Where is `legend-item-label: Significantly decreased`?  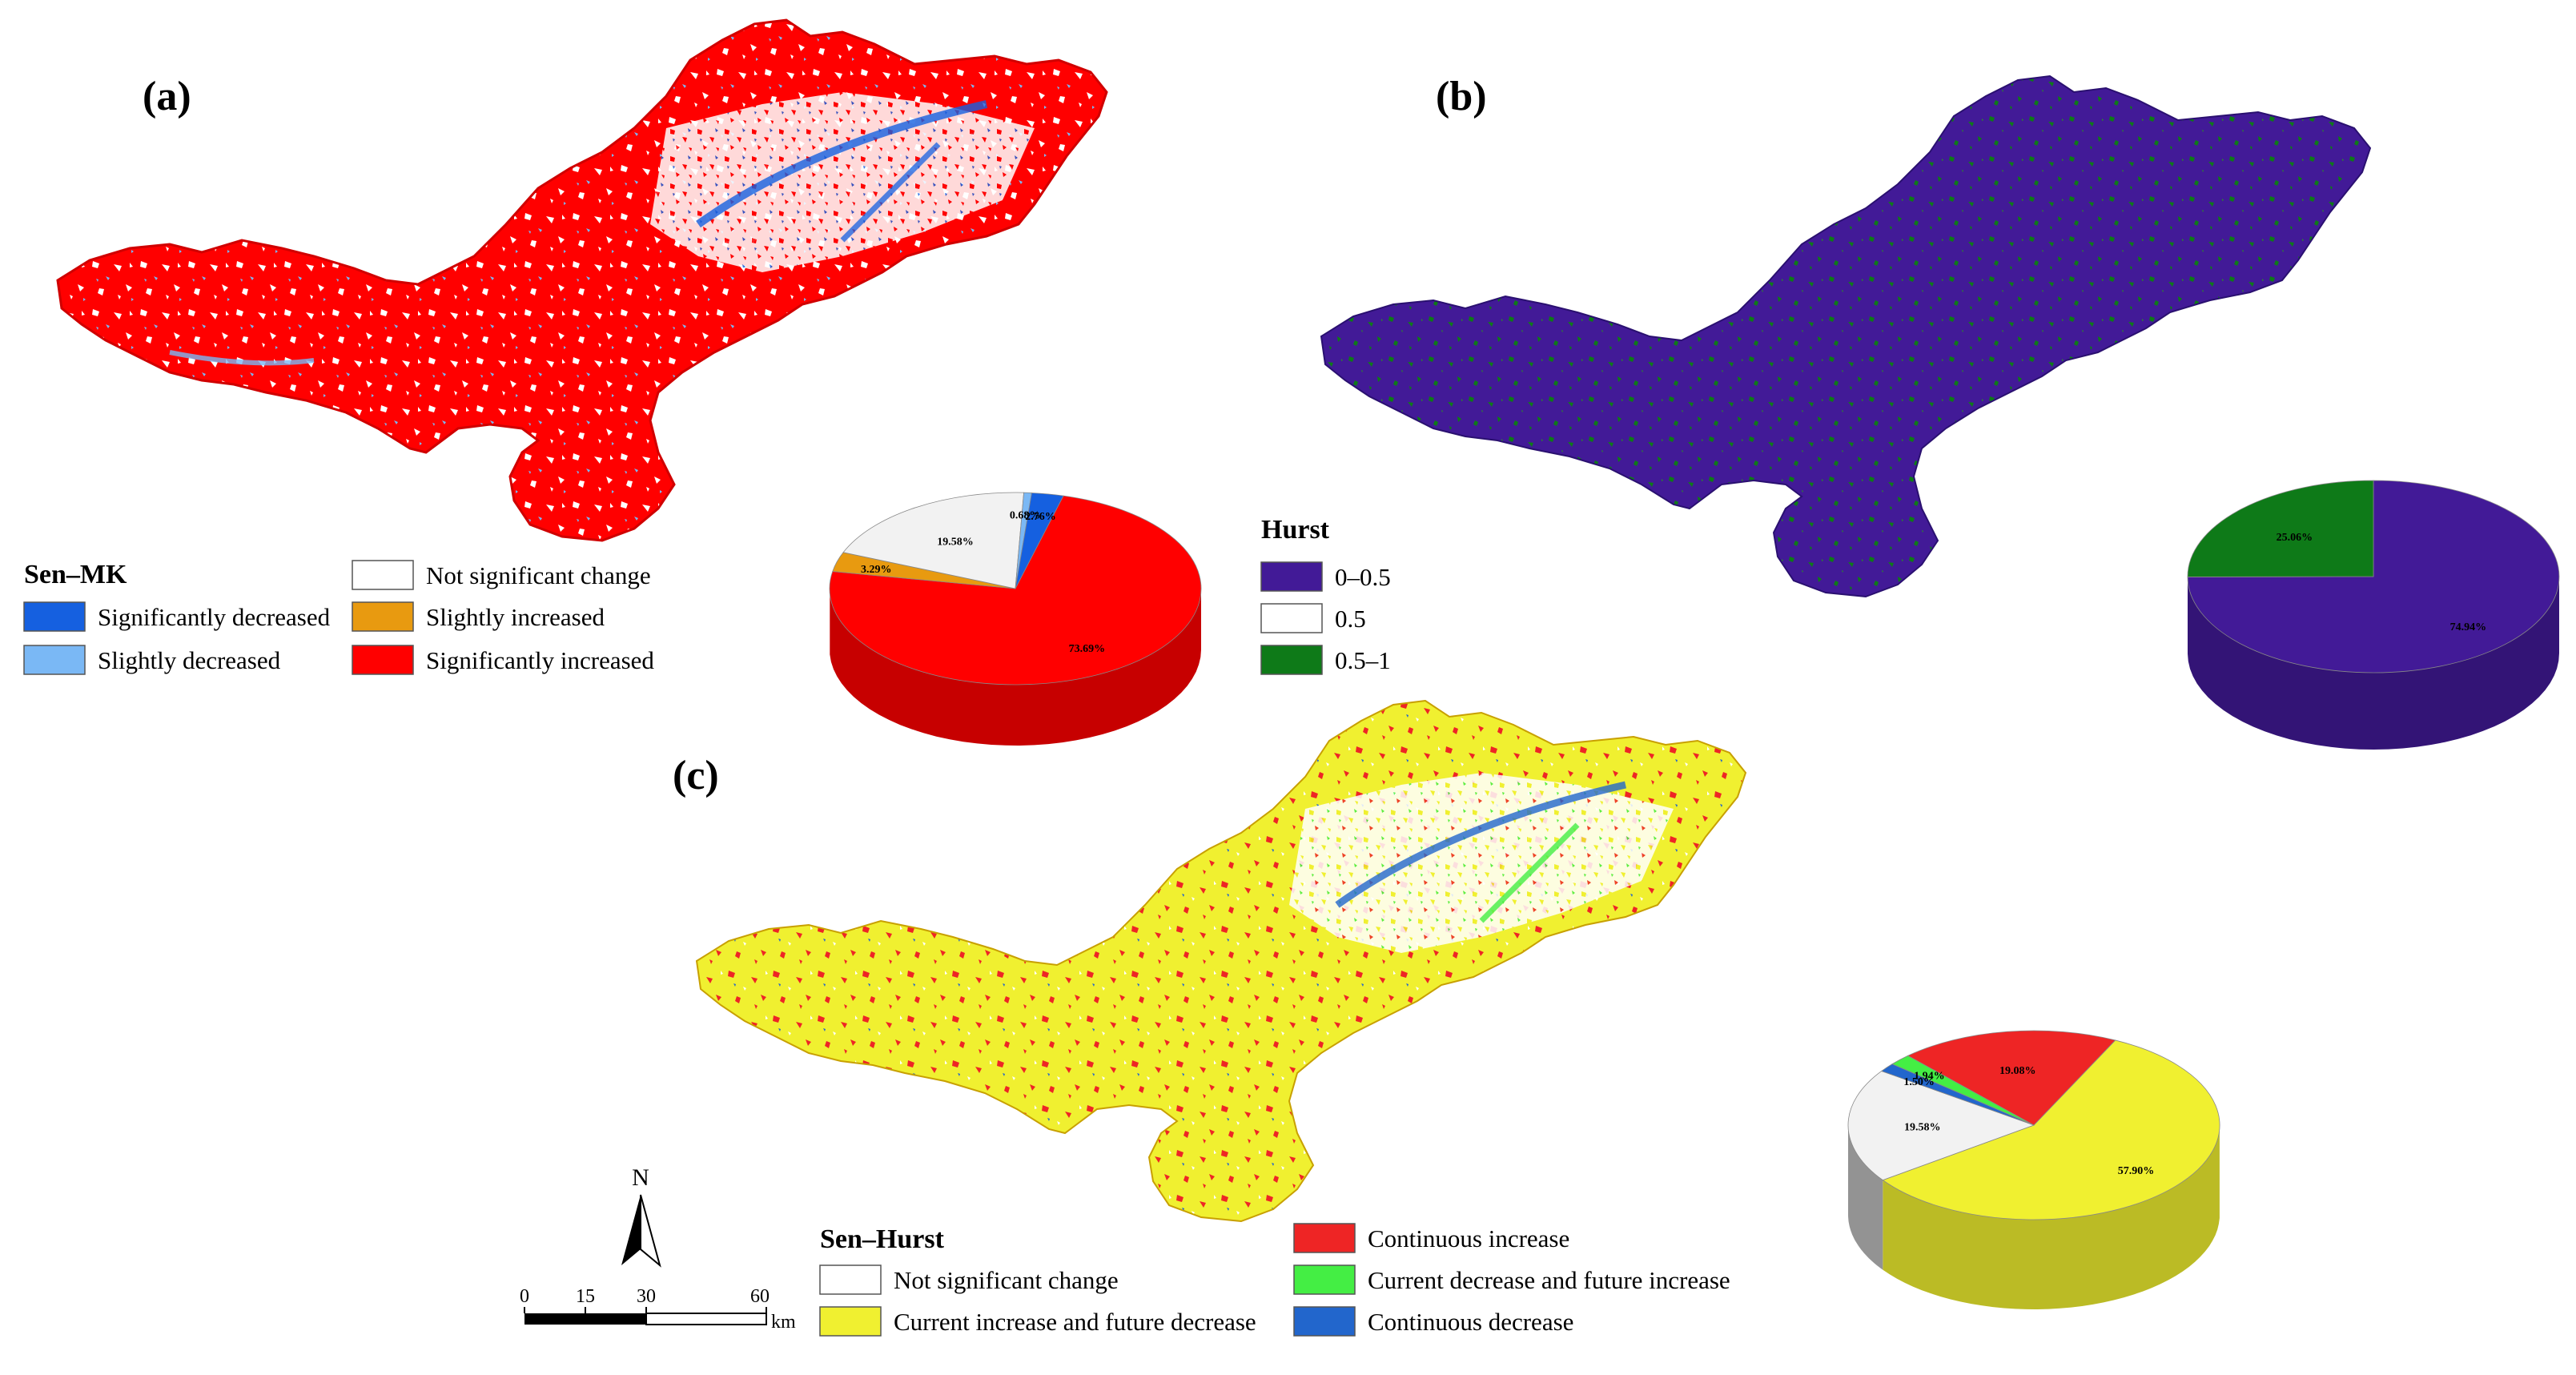
legend-item-label: Significantly decreased is located at coordinates (214, 617).